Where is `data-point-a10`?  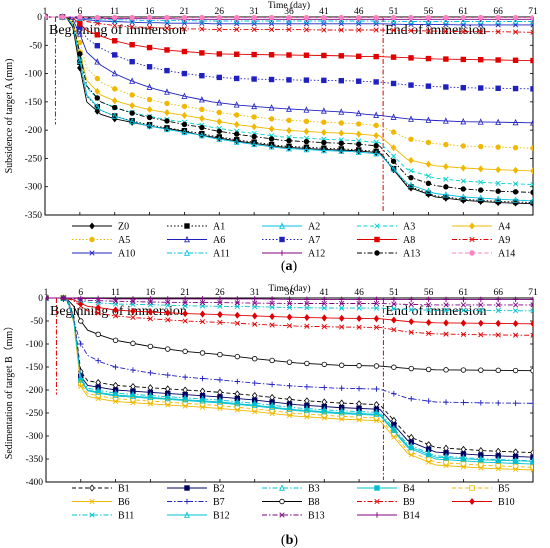 data-point-a10 is located at coordinates (531, 25).